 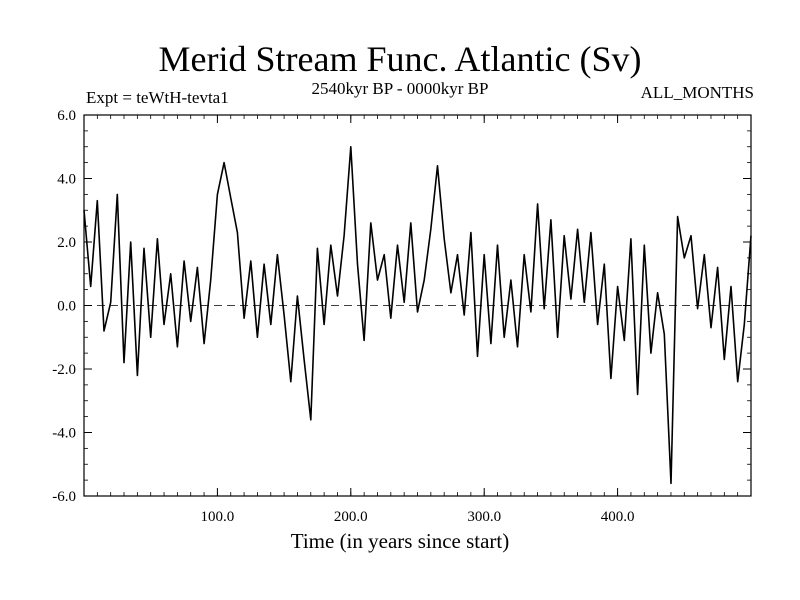 What do you see at coordinates (351, 517) in the screenshot?
I see `x-tick-label: 200.0` at bounding box center [351, 517].